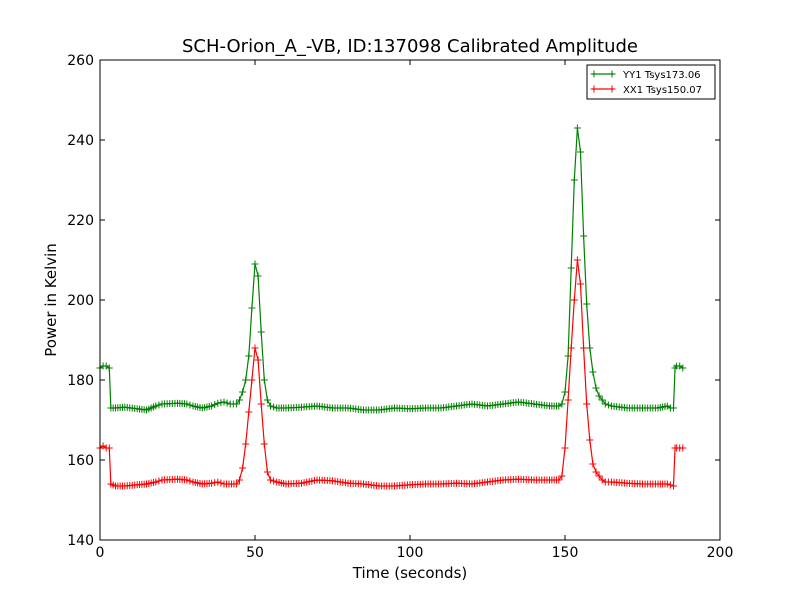  I want to click on x-axis-title: Time (seconds), so click(410, 573).